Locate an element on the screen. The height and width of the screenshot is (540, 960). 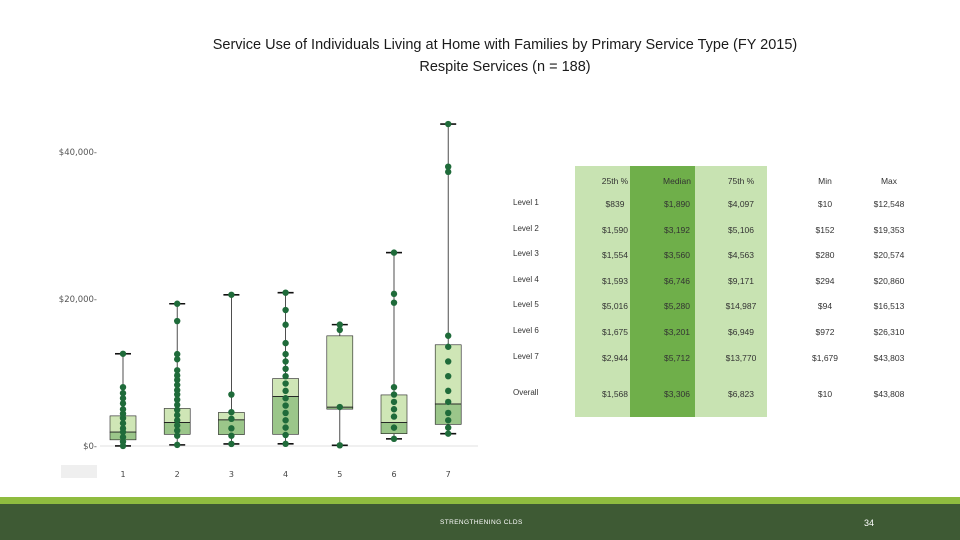
table-cell: $1,593 is located at coordinates (615, 281).